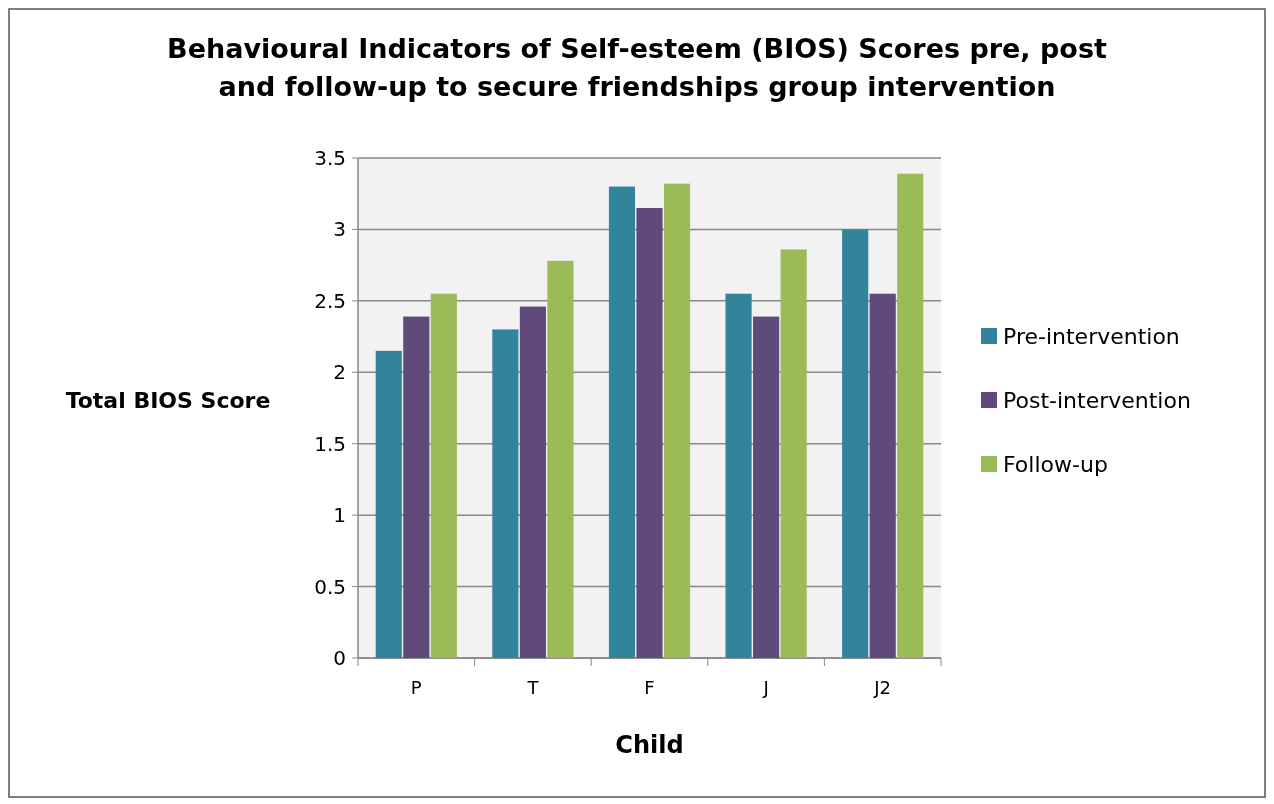  I want to click on legend-label: Follow-up, so click(1055, 464).